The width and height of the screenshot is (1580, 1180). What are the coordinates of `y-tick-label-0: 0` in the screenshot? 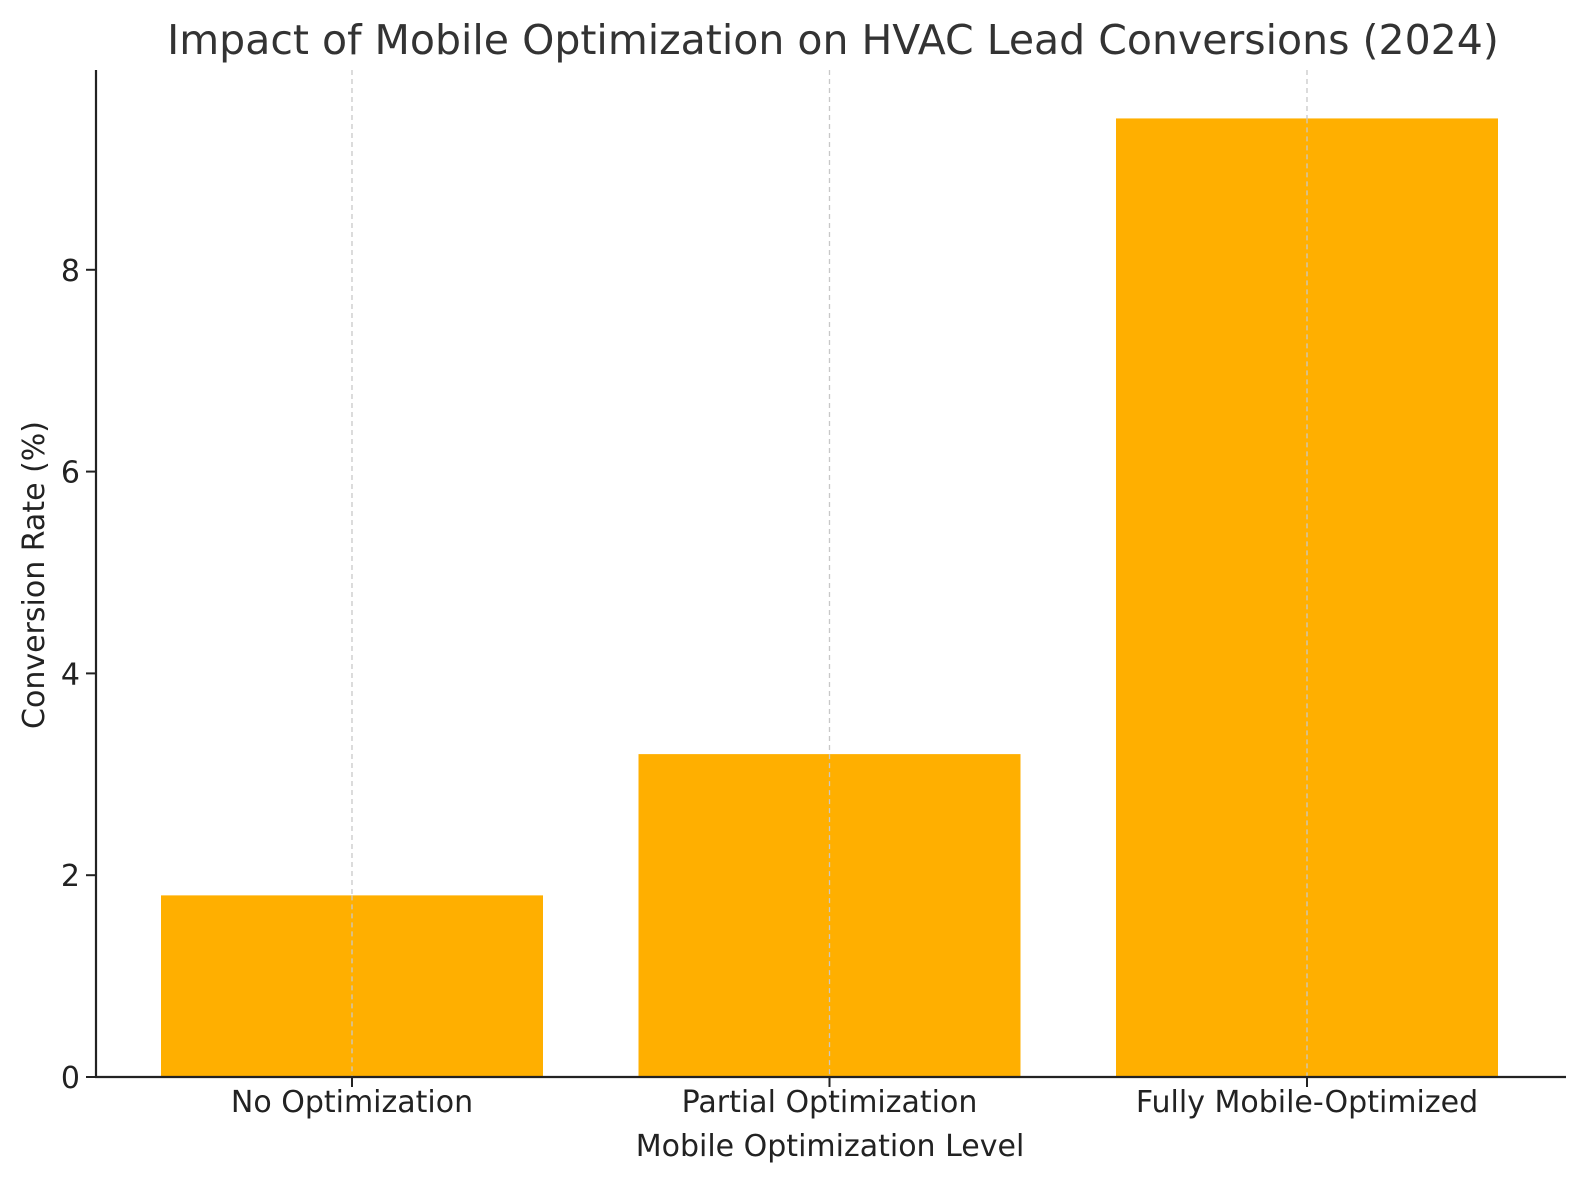 It's located at (70, 1078).